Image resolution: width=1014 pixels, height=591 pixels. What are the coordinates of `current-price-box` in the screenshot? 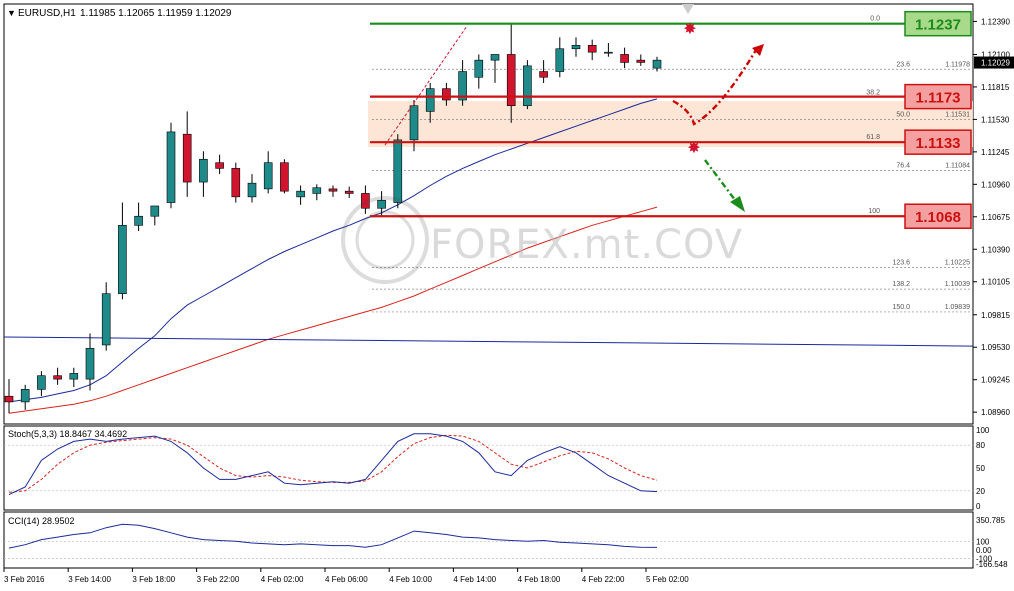 It's located at (994, 62).